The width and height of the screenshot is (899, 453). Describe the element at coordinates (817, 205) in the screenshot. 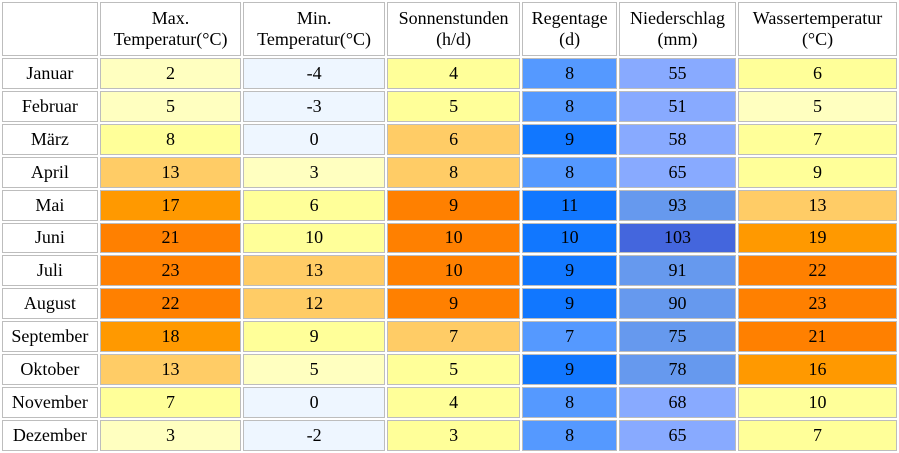

I see `water-temp-cell: 13` at that location.